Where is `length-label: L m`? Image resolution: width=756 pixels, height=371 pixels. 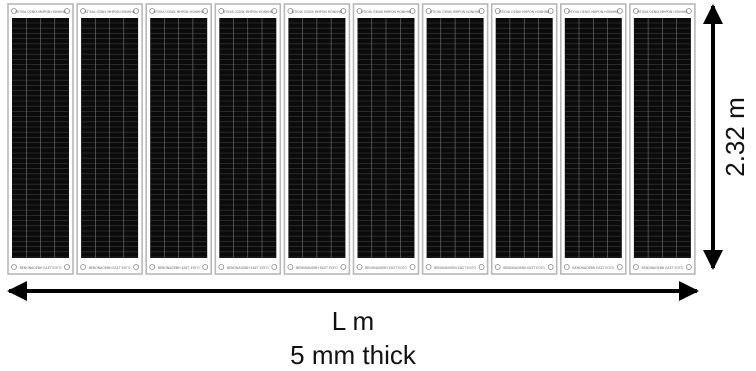
length-label: L m is located at coordinates (353, 321).